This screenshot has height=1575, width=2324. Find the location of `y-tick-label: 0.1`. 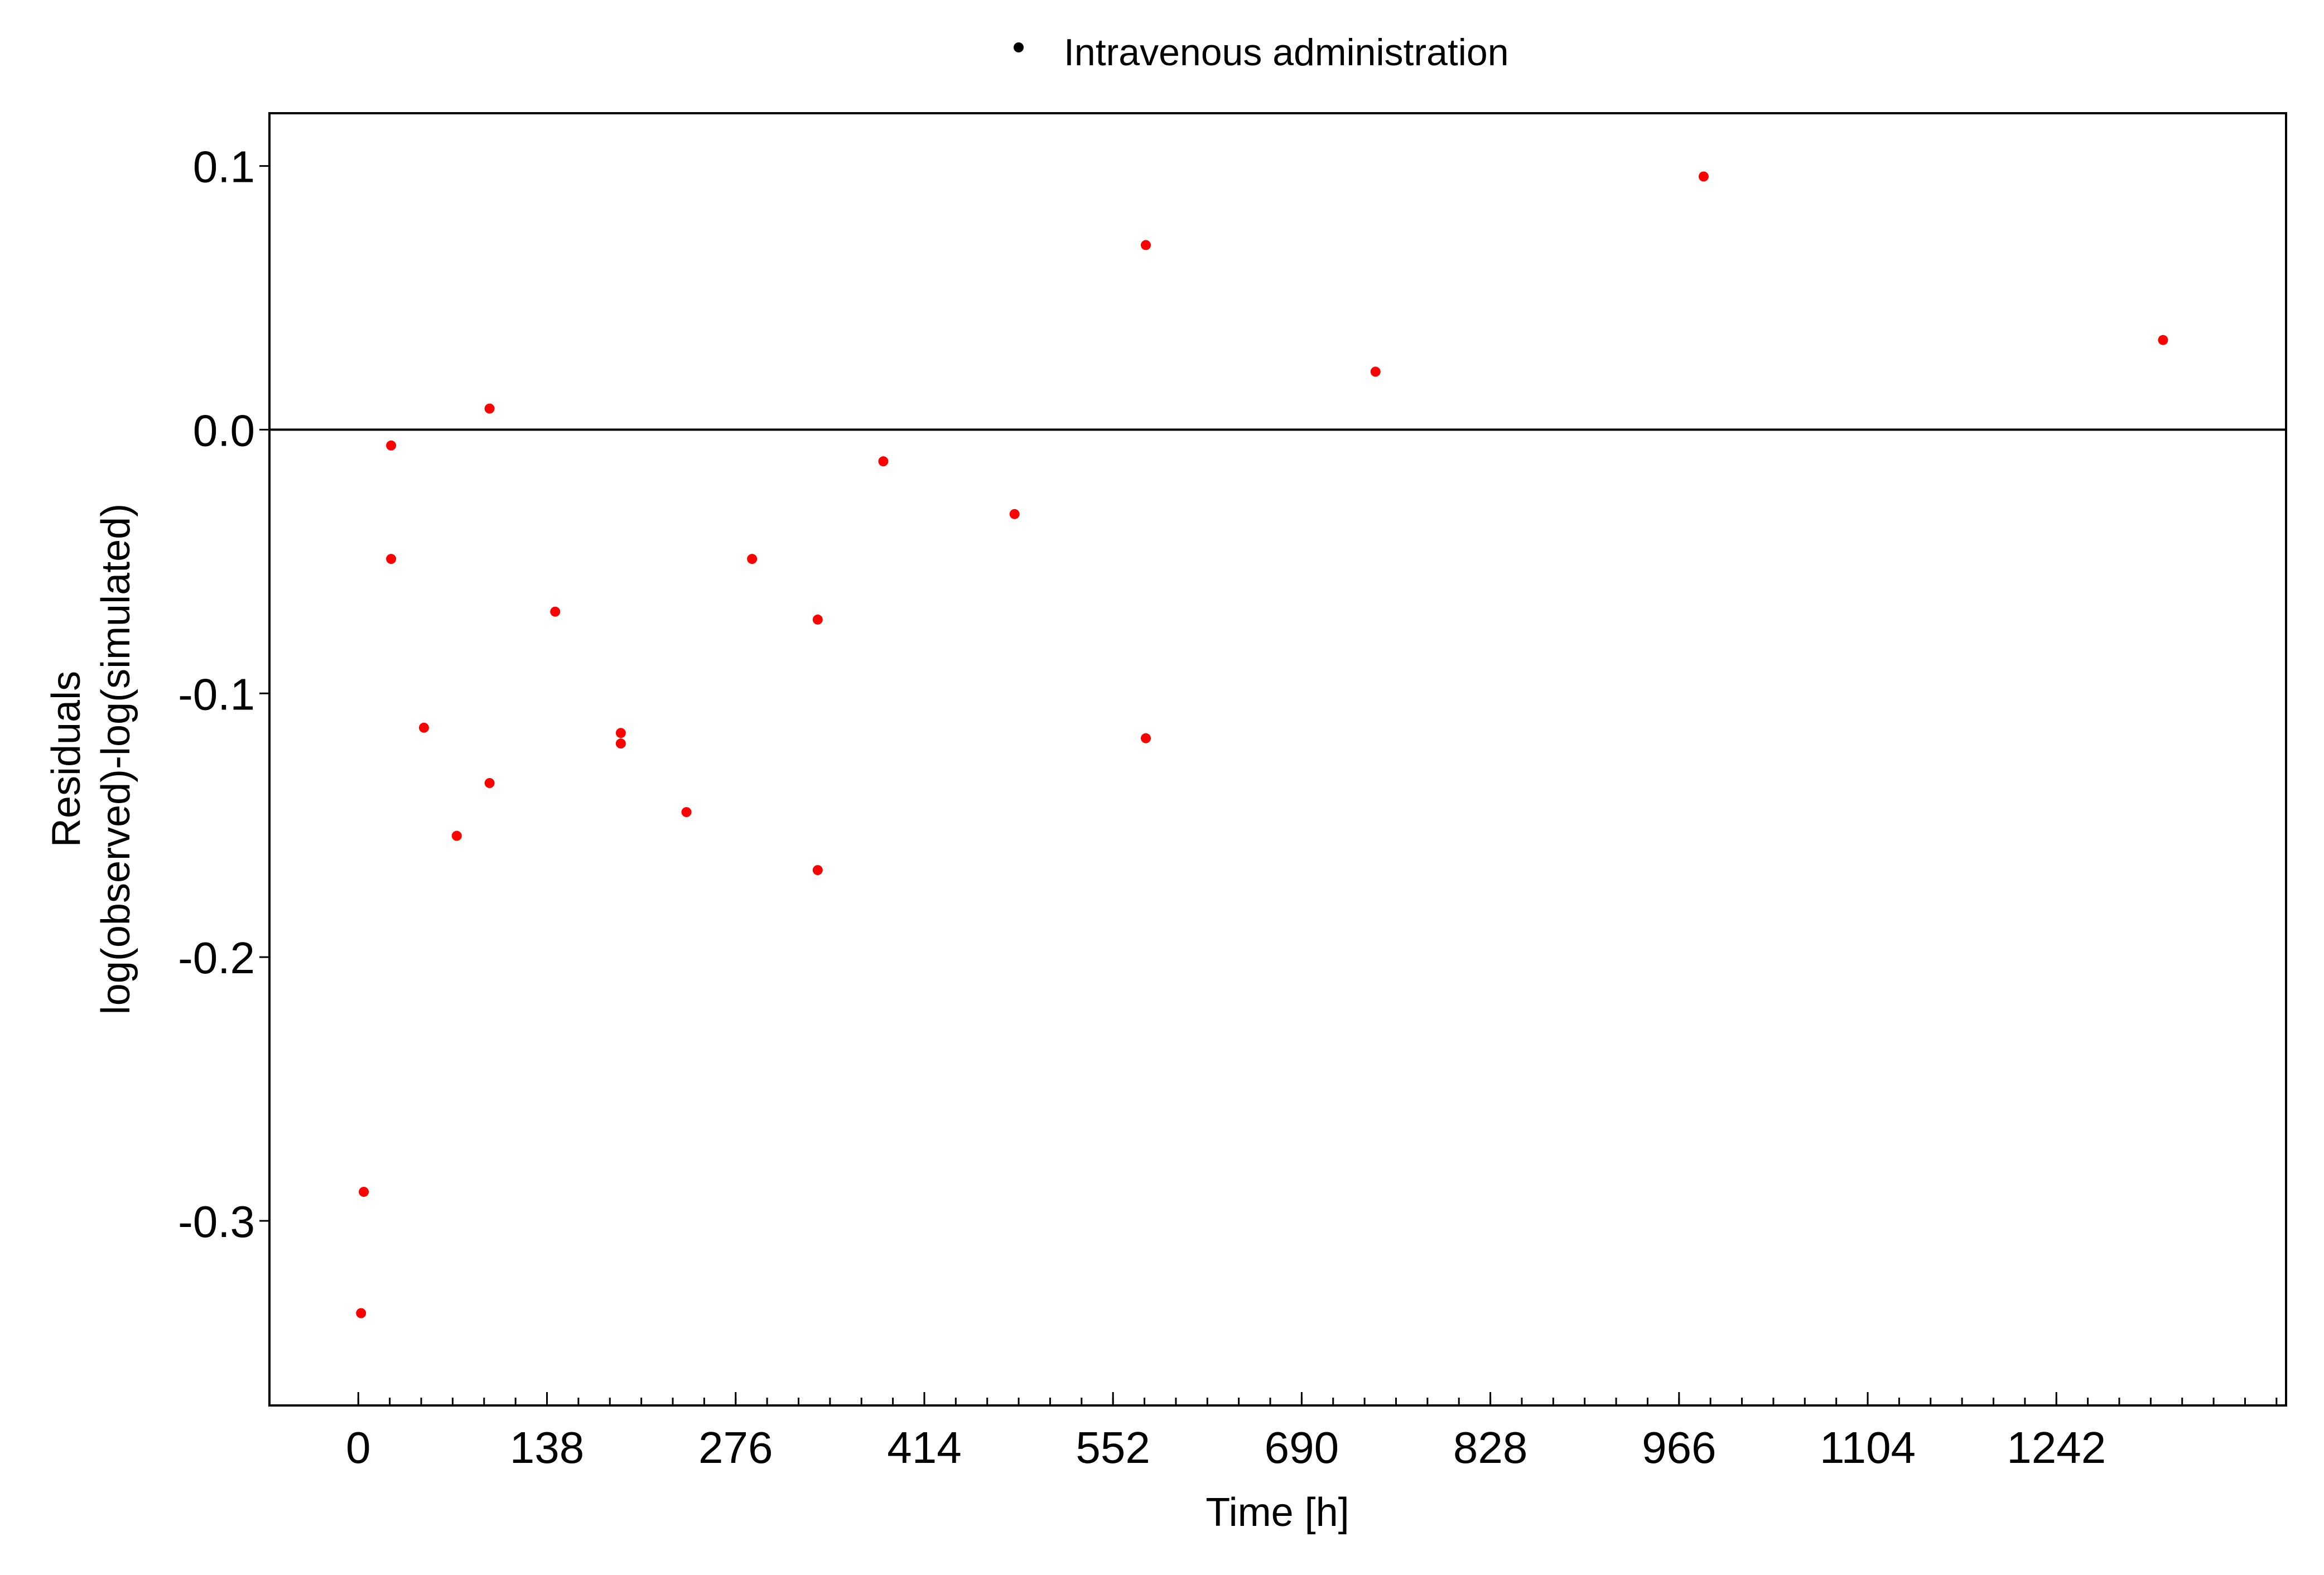

y-tick-label: 0.1 is located at coordinates (224, 167).